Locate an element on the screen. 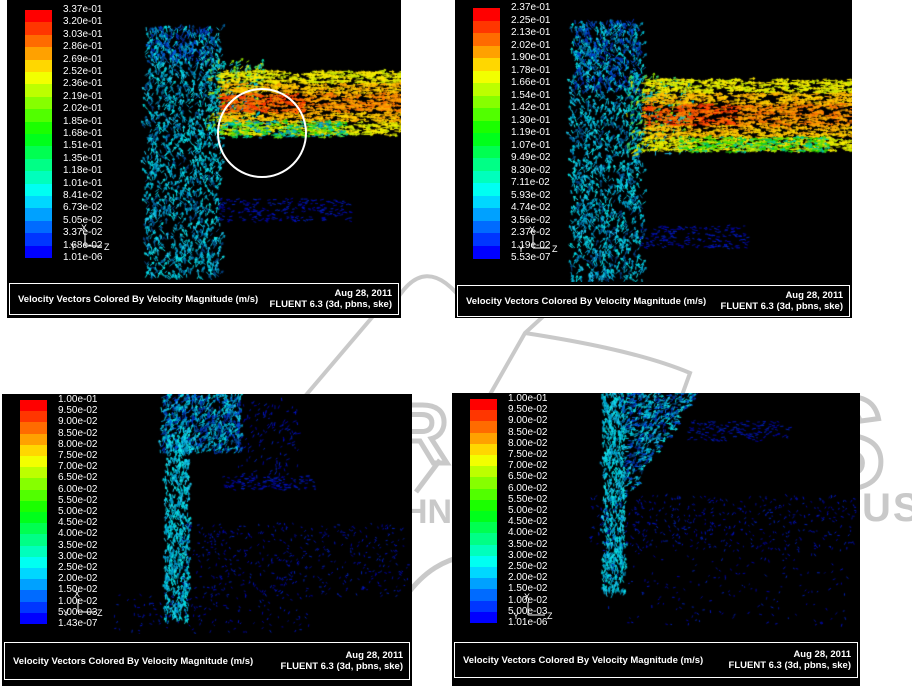 This screenshot has height=692, width=912. colorbar-level-label: 1.07e-01 is located at coordinates (531, 145).